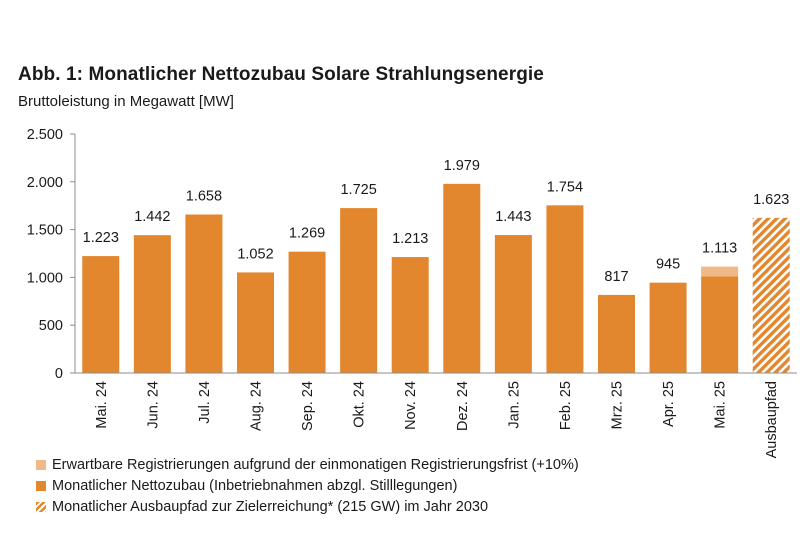 Image resolution: width=800 pixels, height=533 pixels. I want to click on x-tick-label: Apr. 25, so click(669, 404).